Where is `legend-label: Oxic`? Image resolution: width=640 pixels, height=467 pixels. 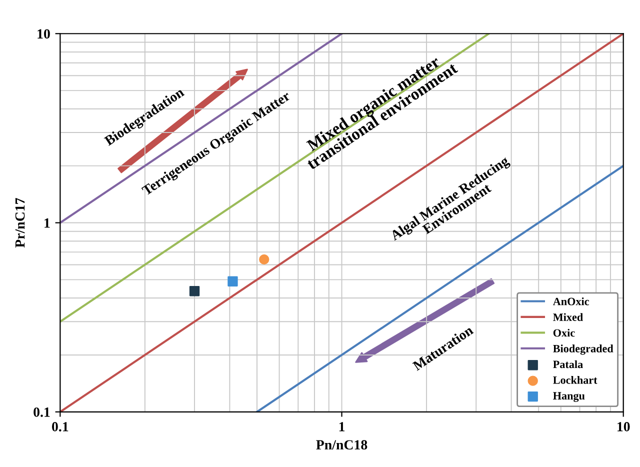 legend-label: Oxic is located at coordinates (564, 332).